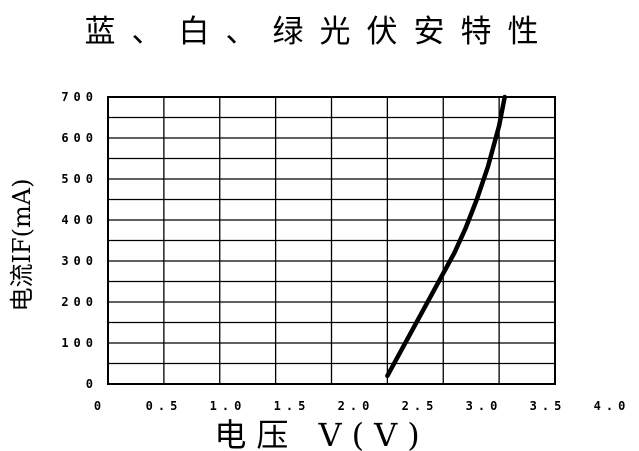  Describe the element at coordinates (484, 406) in the screenshot. I see `x-tick-label: 3.0` at that location.